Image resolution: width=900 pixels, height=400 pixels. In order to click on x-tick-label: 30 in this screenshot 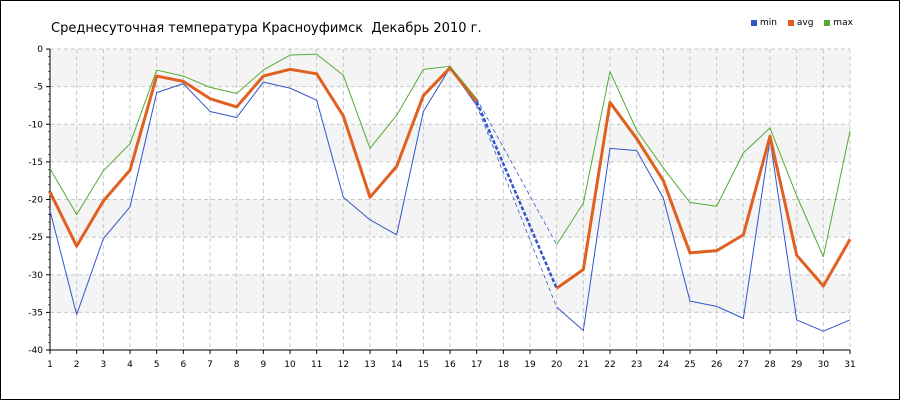, I will do `click(824, 365)`.